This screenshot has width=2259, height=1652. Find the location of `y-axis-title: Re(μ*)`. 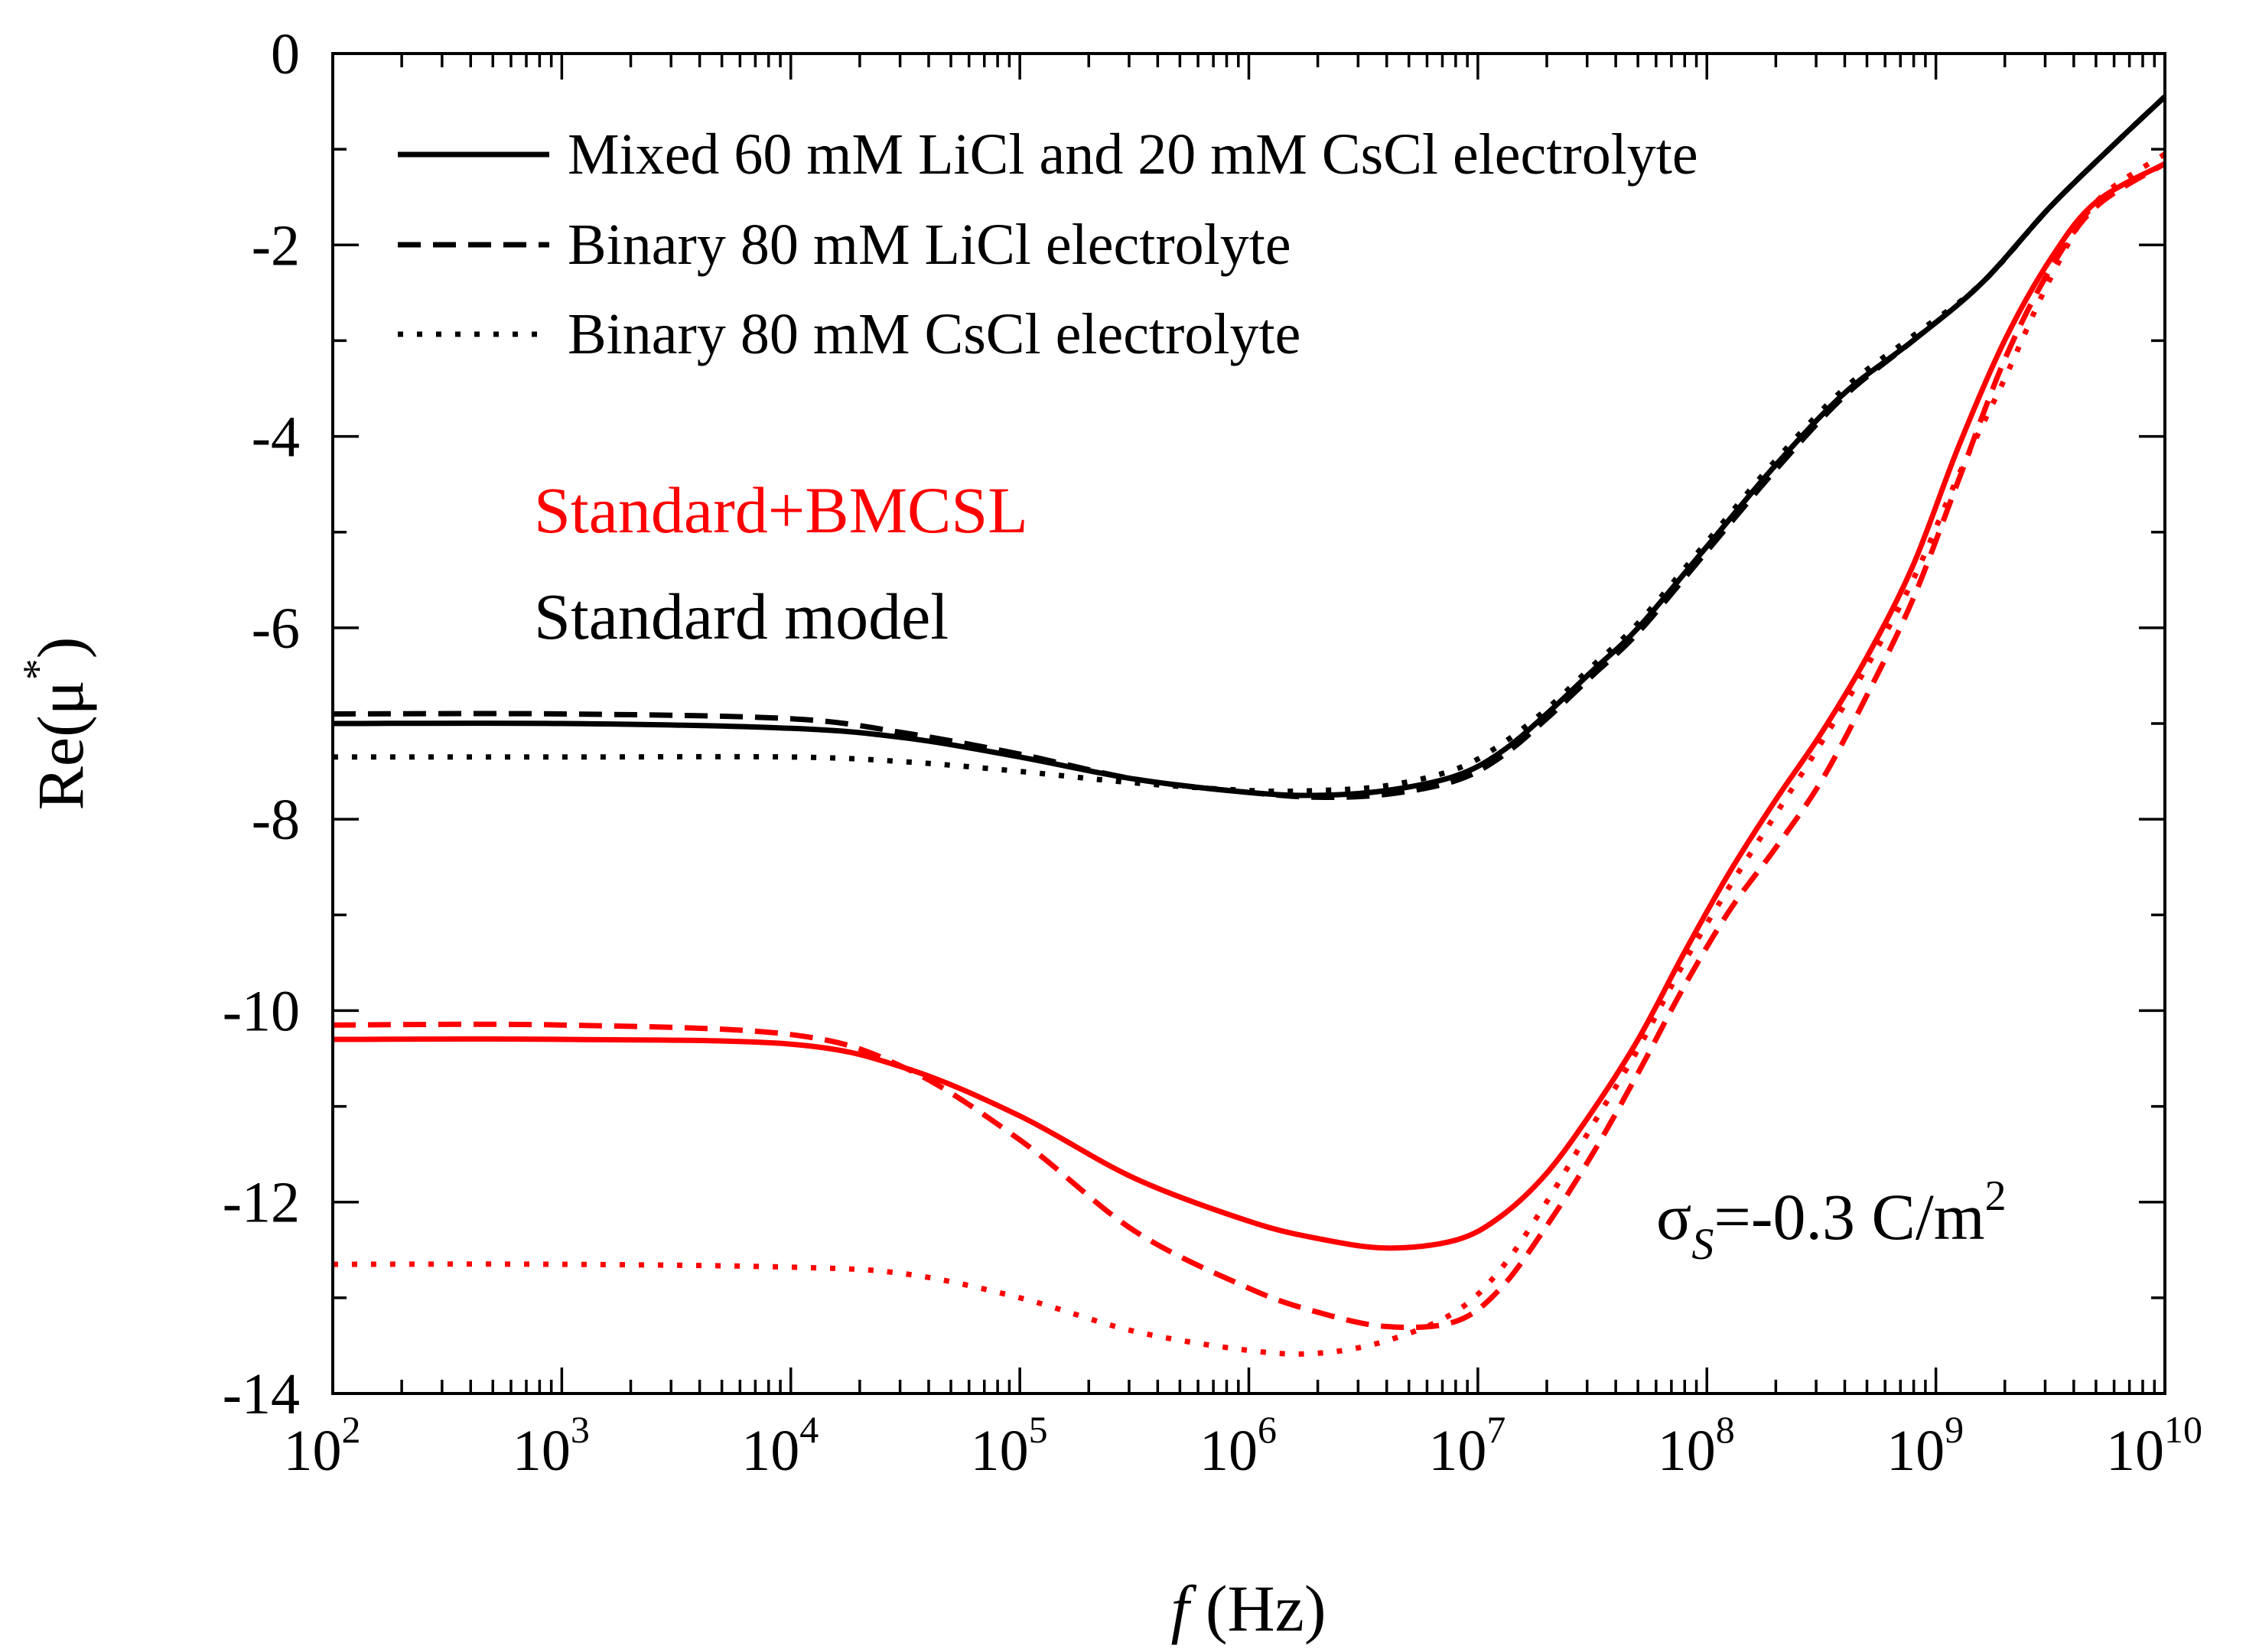

y-axis-title: Re(μ*) is located at coordinates (56, 724).